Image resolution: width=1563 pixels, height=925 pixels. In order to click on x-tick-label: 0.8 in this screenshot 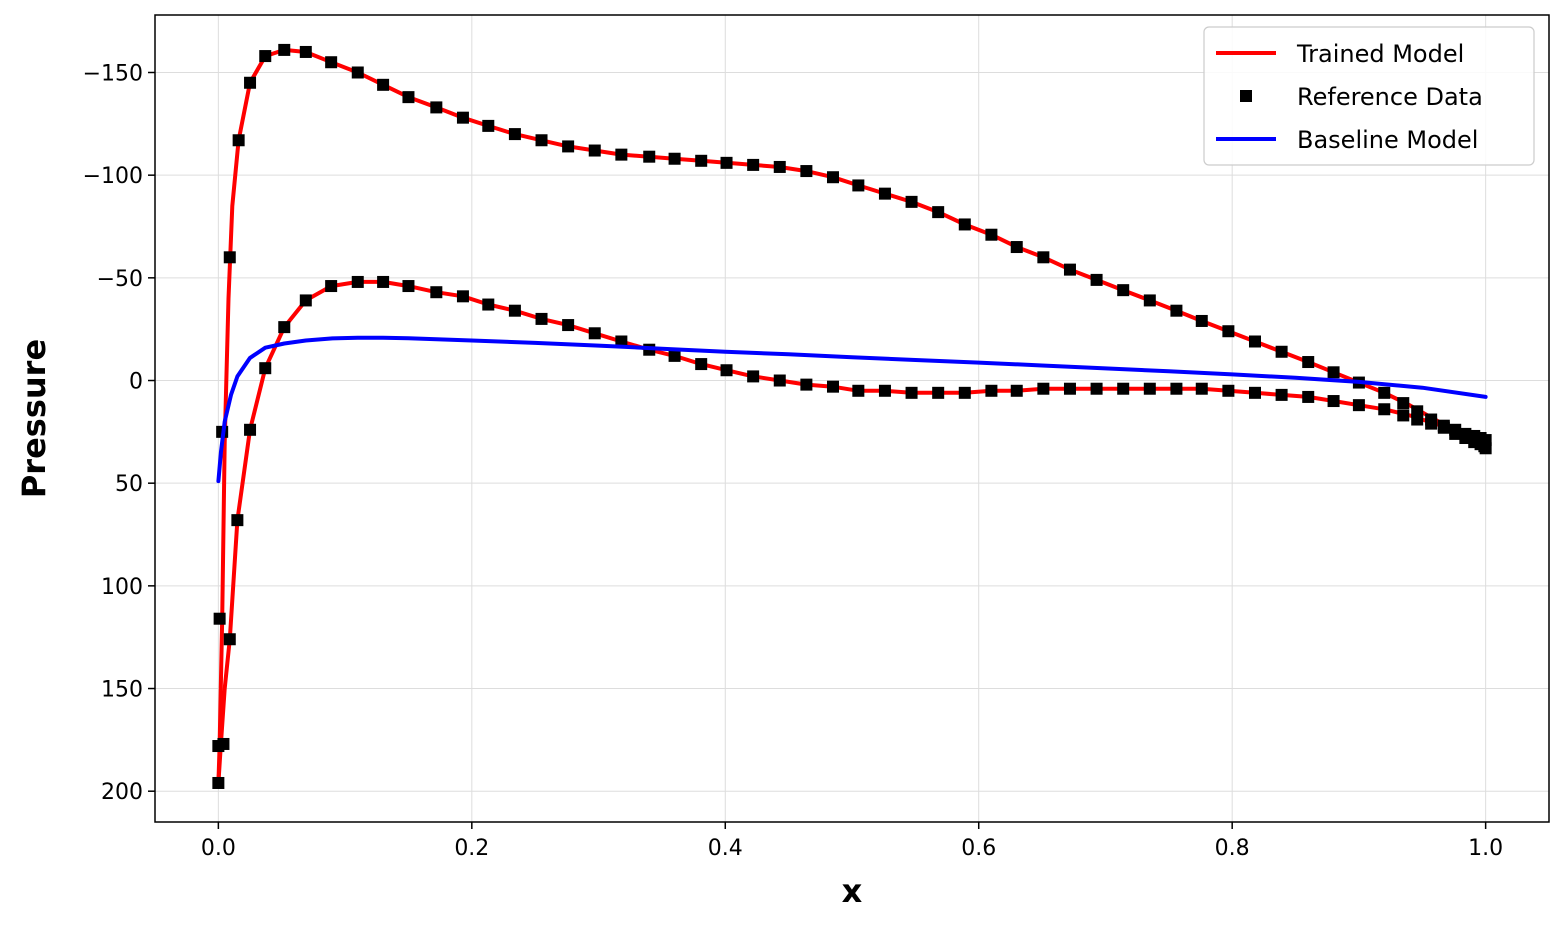, I will do `click(1232, 848)`.